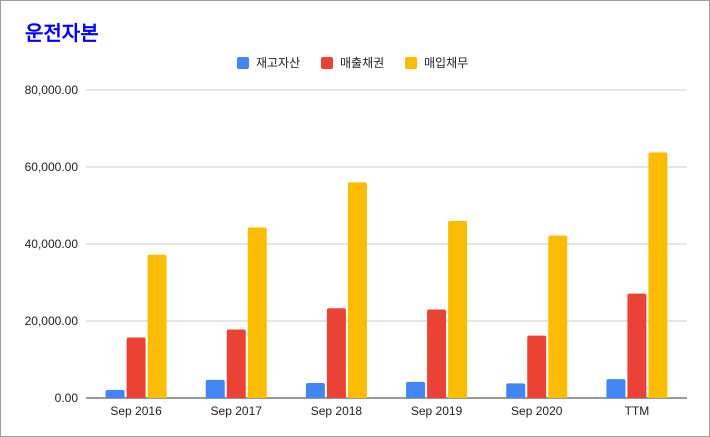  I want to click on legend-label: 매출채권, so click(362, 63).